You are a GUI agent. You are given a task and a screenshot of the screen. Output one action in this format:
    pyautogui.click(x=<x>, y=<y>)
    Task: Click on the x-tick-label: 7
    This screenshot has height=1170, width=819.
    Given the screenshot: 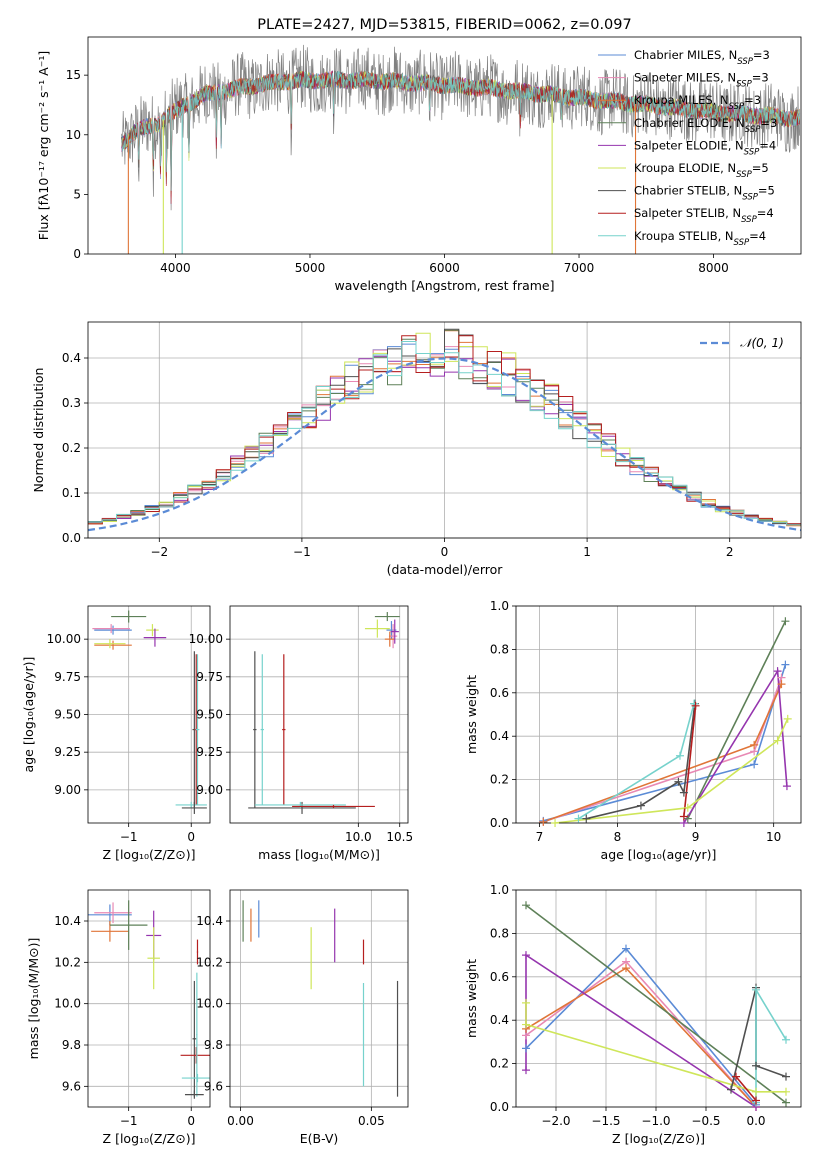 What is the action you would take?
    pyautogui.click(x=540, y=837)
    